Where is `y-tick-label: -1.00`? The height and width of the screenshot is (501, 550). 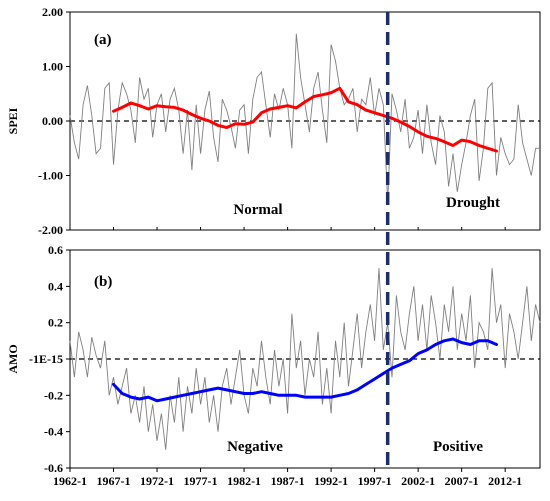
y-tick-label: -1.00 is located at coordinates (50, 176).